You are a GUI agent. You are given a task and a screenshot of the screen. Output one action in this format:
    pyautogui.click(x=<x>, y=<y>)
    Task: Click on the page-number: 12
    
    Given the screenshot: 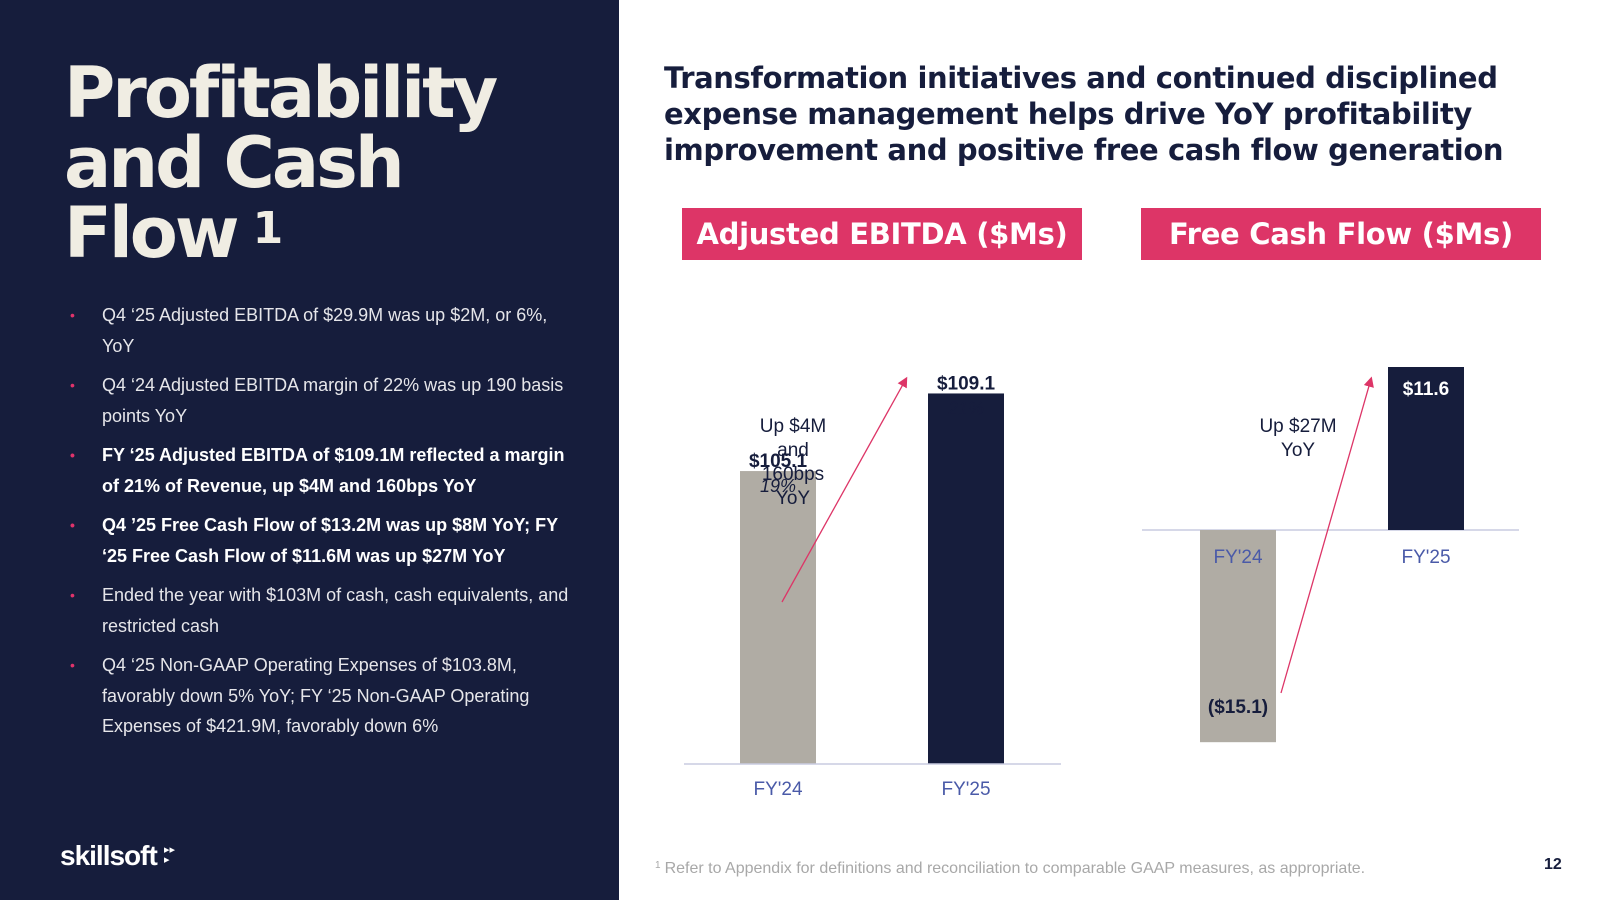 What is the action you would take?
    pyautogui.click(x=1553, y=864)
    